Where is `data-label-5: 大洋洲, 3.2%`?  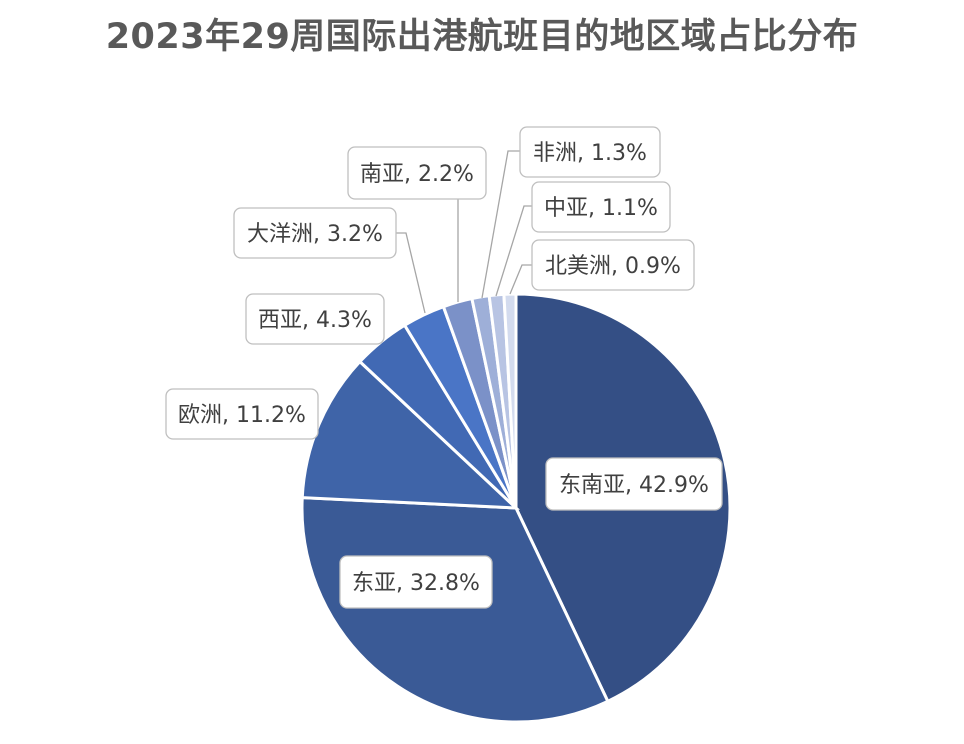
data-label-5: 大洋洲, 3.2% is located at coordinates (315, 233).